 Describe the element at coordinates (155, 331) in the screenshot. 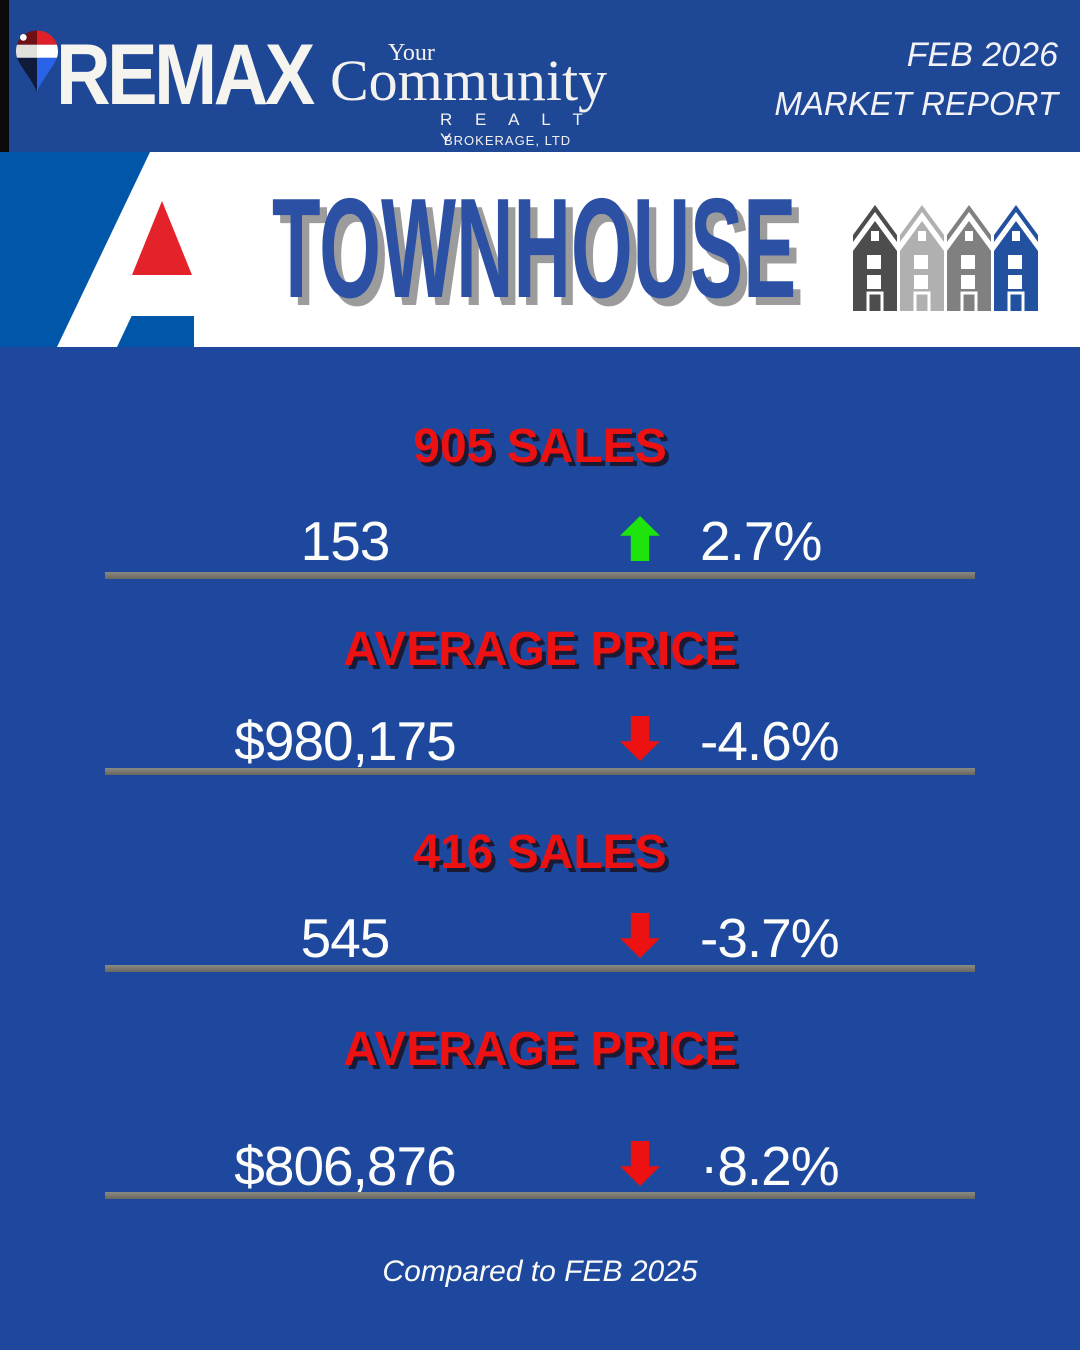

I see `logo-blue-trapezoid` at that location.